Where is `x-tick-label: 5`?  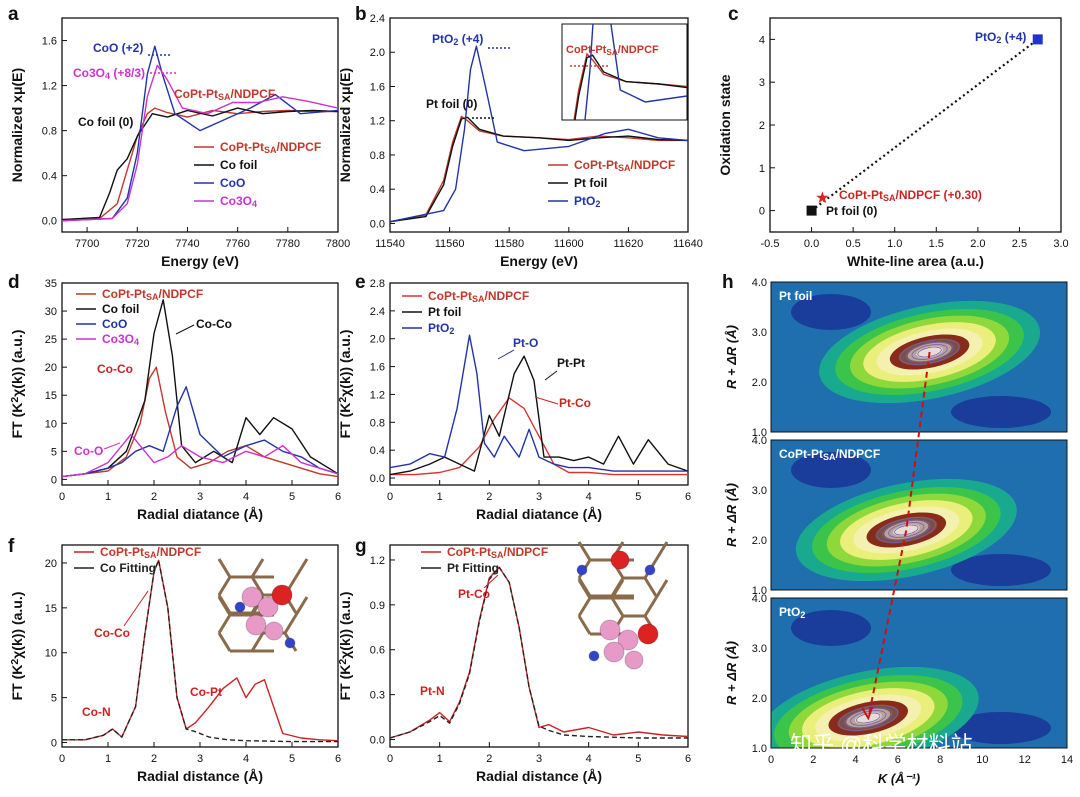
x-tick-label: 5 is located at coordinates (638, 497).